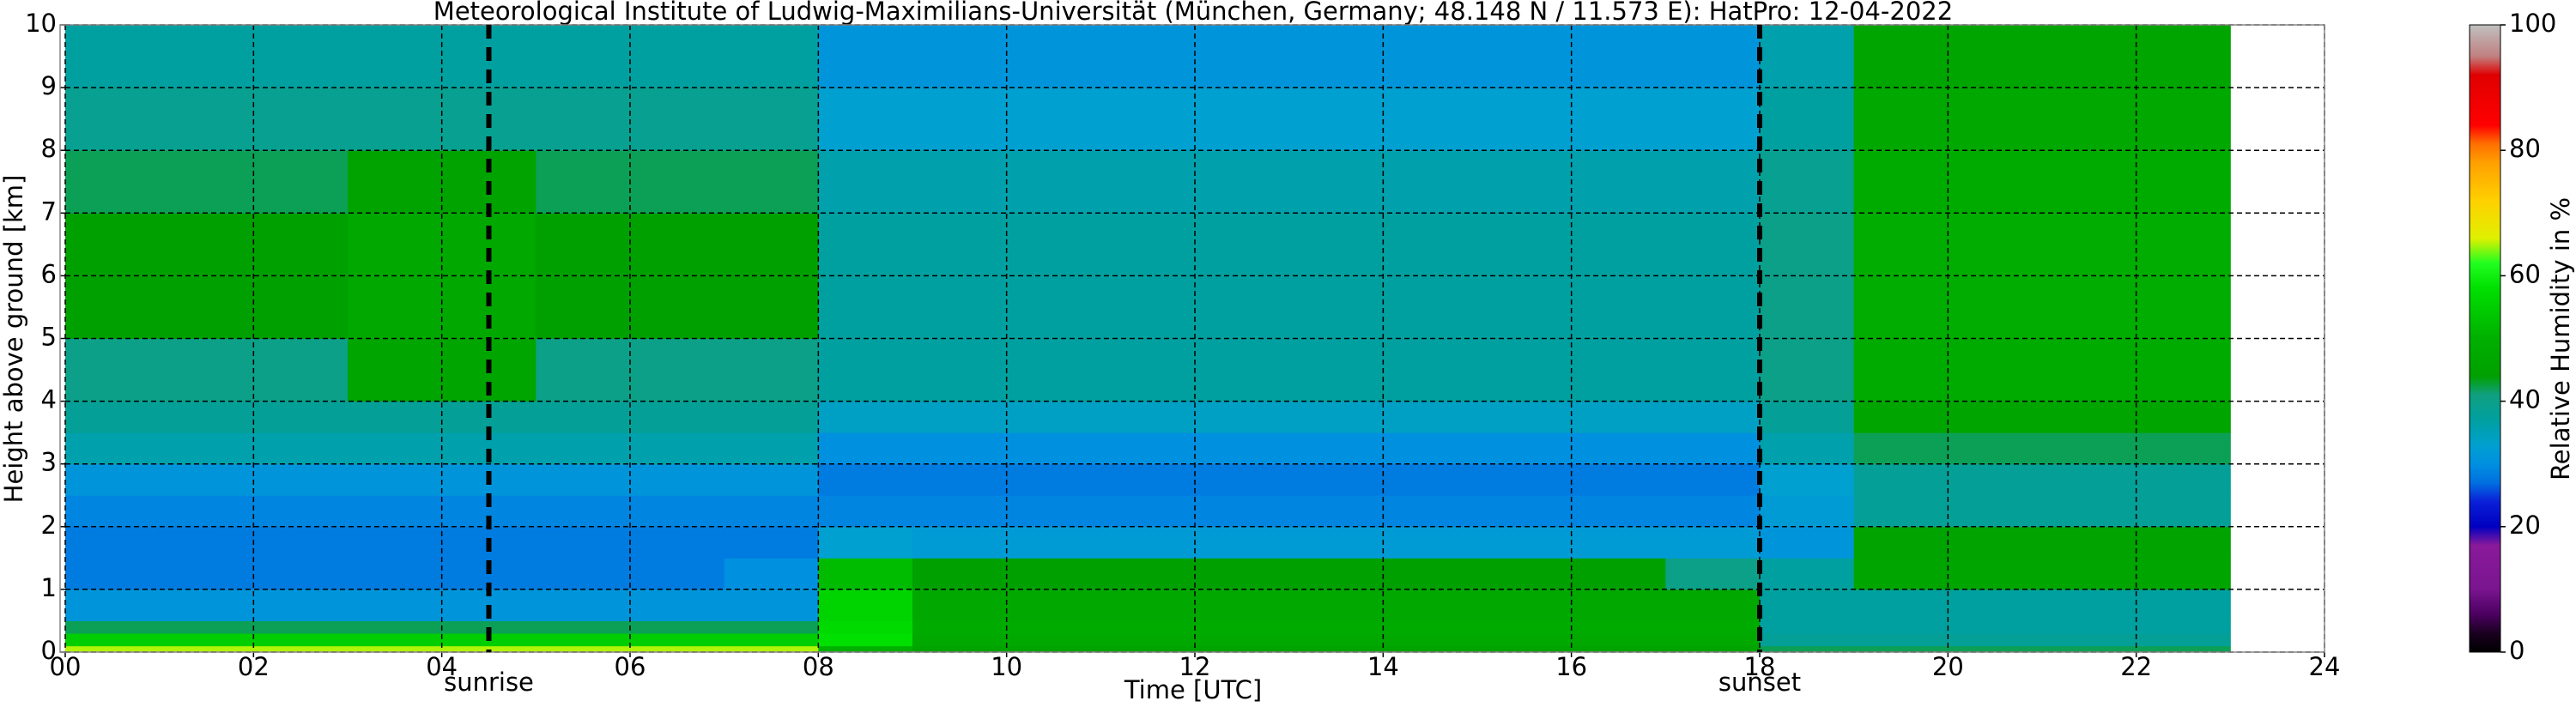 Image resolution: width=2576 pixels, height=707 pixels. I want to click on y-tick-label: 5, so click(49, 337).